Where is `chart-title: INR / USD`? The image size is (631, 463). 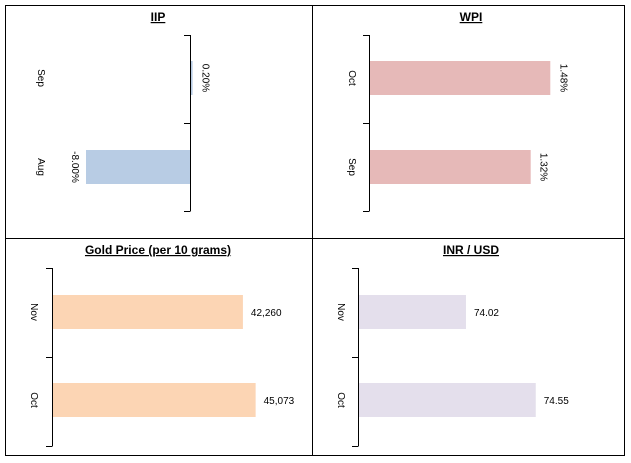
chart-title: INR / USD is located at coordinates (471, 250).